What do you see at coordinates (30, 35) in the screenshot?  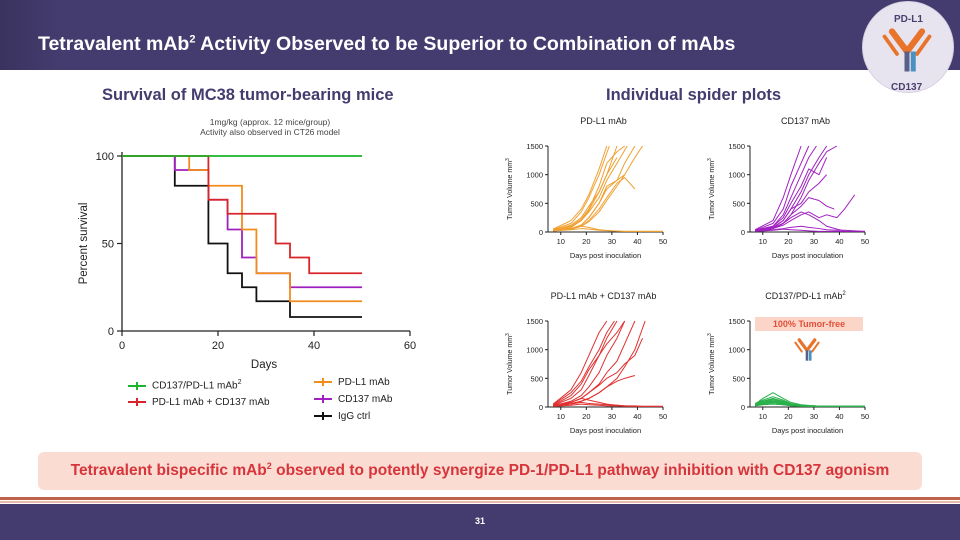 I see `title-bar-accent` at bounding box center [30, 35].